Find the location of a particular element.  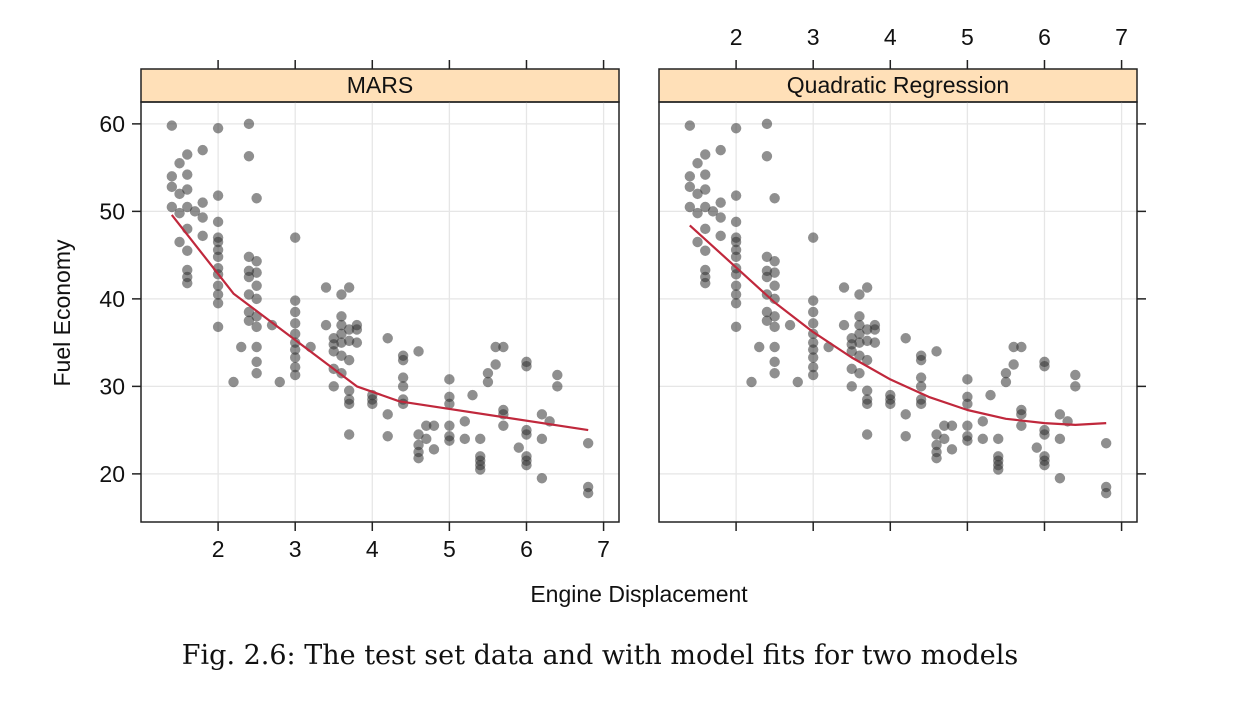

x-tick-label-top: 7 is located at coordinates (1121, 37).